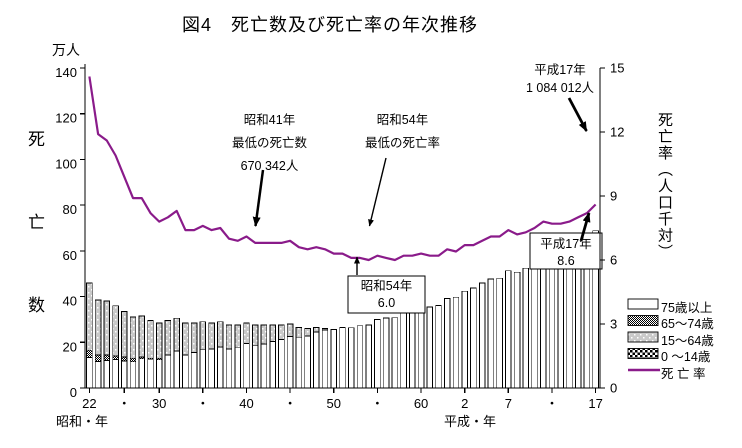 This screenshot has width=742, height=448. I want to click on left-axis-label: 死亡数, so click(34, 254).